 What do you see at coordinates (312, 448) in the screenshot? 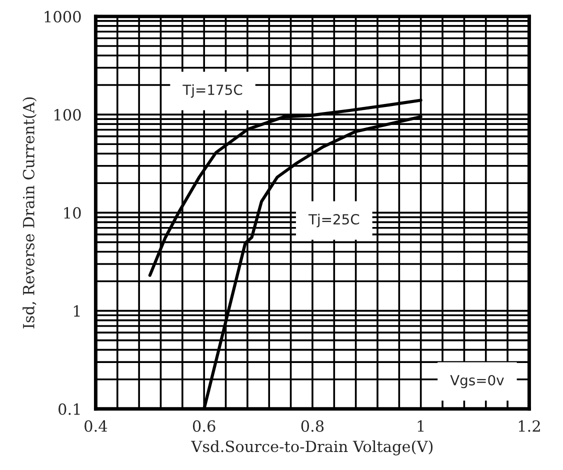
I see `x-axis-title: Vsd.Source-to-Drain Voltage(V)` at bounding box center [312, 448].